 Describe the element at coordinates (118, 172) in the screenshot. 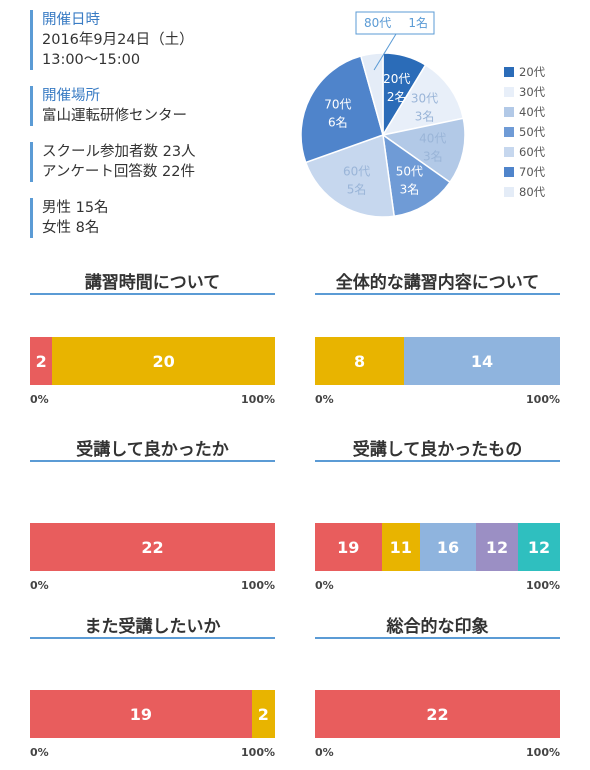

I see `info-line: アンケート回答数 22件` at that location.